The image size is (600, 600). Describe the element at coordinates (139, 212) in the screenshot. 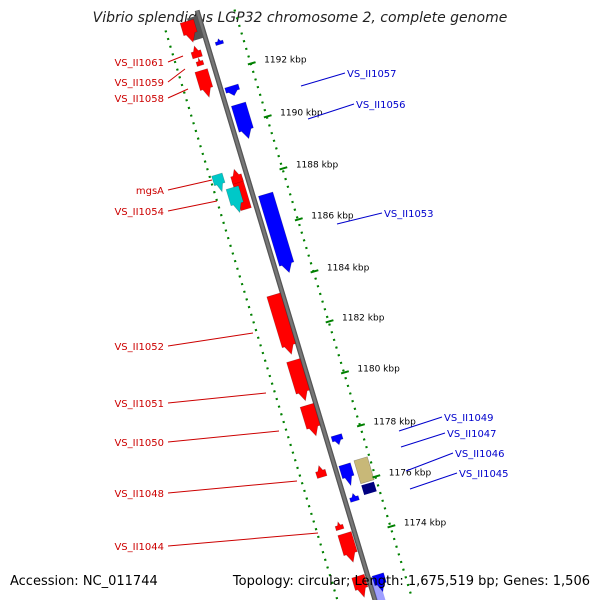

I see `gene-label-left: VS_II1054` at that location.